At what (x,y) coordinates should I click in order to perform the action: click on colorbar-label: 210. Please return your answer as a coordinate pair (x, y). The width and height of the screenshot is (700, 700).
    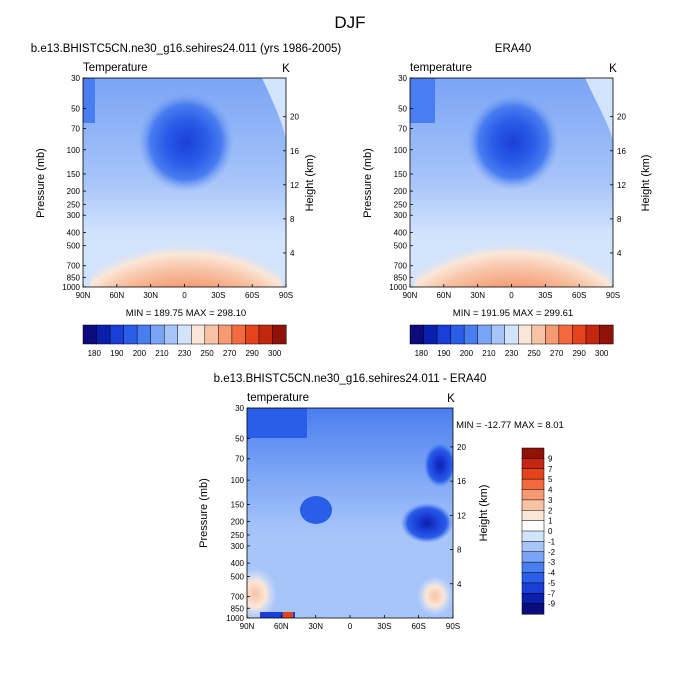
    Looking at the image, I should click on (489, 353).